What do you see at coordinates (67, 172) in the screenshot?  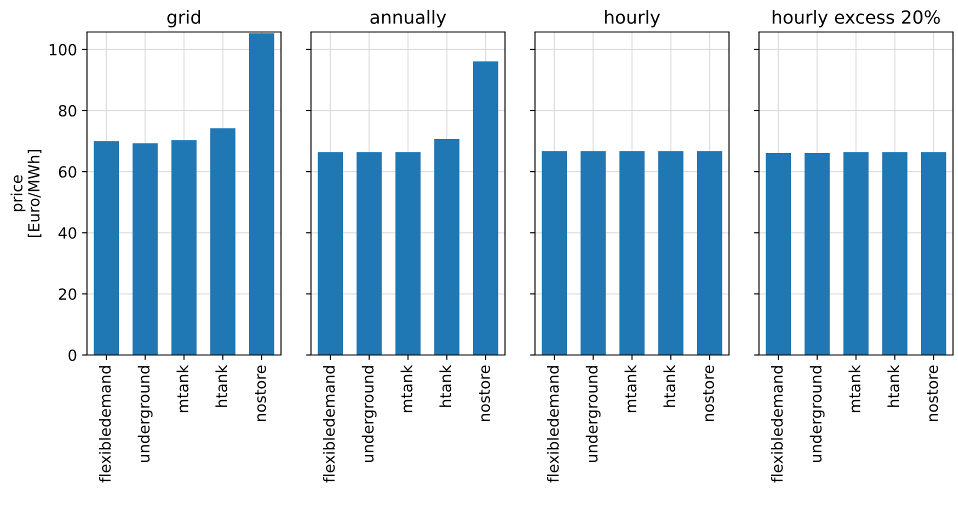 I see `y-tick-label: 60` at bounding box center [67, 172].